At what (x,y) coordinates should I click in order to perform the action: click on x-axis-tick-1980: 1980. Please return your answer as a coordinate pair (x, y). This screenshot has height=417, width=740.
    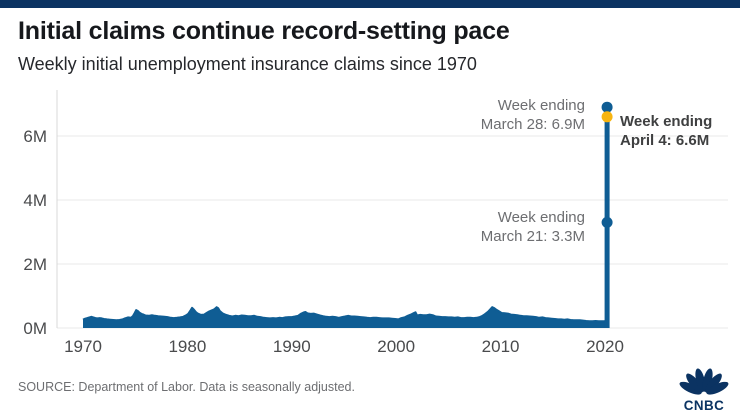
    Looking at the image, I should click on (187, 346).